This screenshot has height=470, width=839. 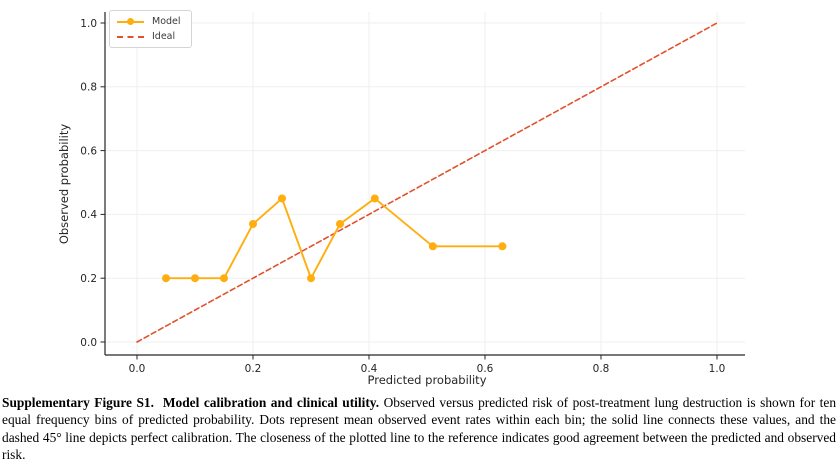 I want to click on y-tick-label: 0.8, so click(x=88, y=88).